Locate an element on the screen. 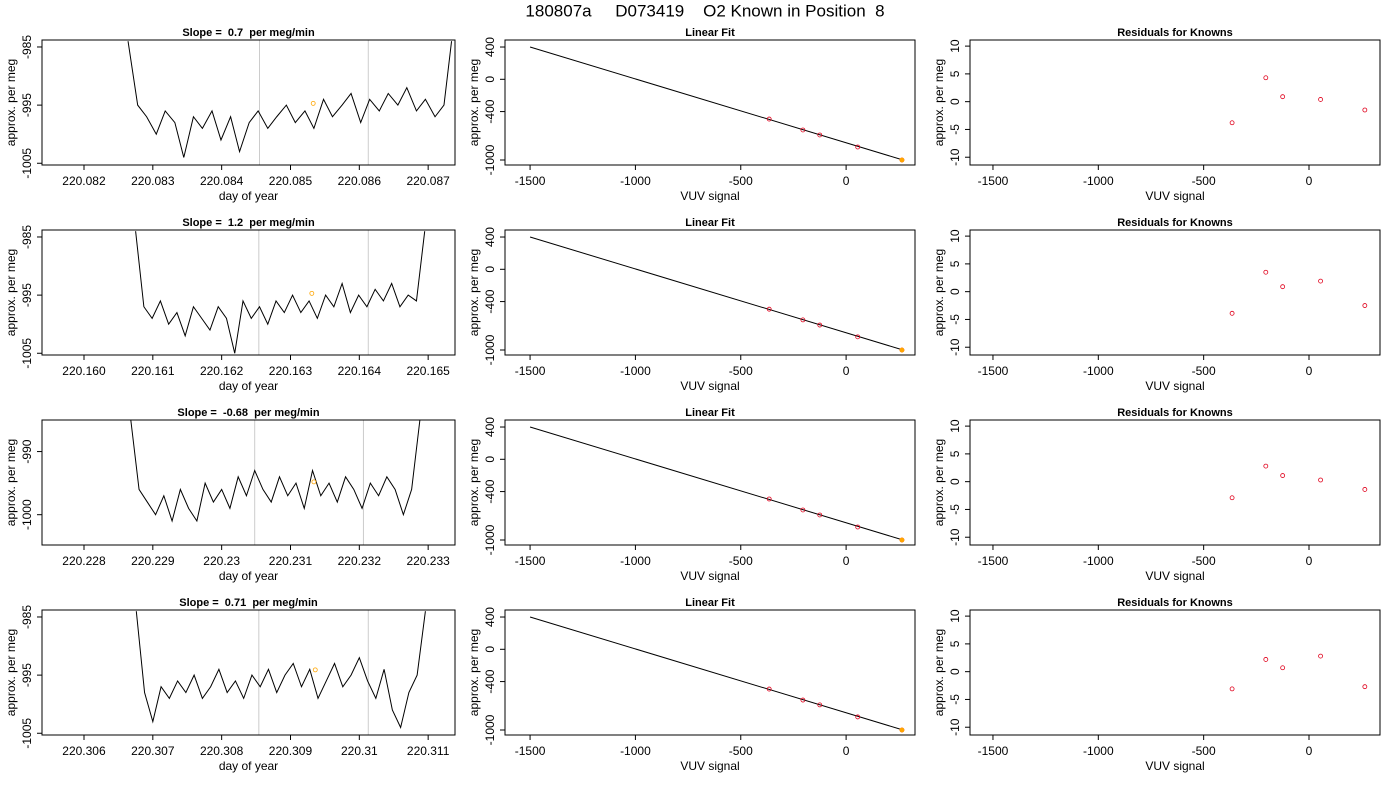 The height and width of the screenshot is (800, 1400). x-tick-label: 220.311 is located at coordinates (428, 751).